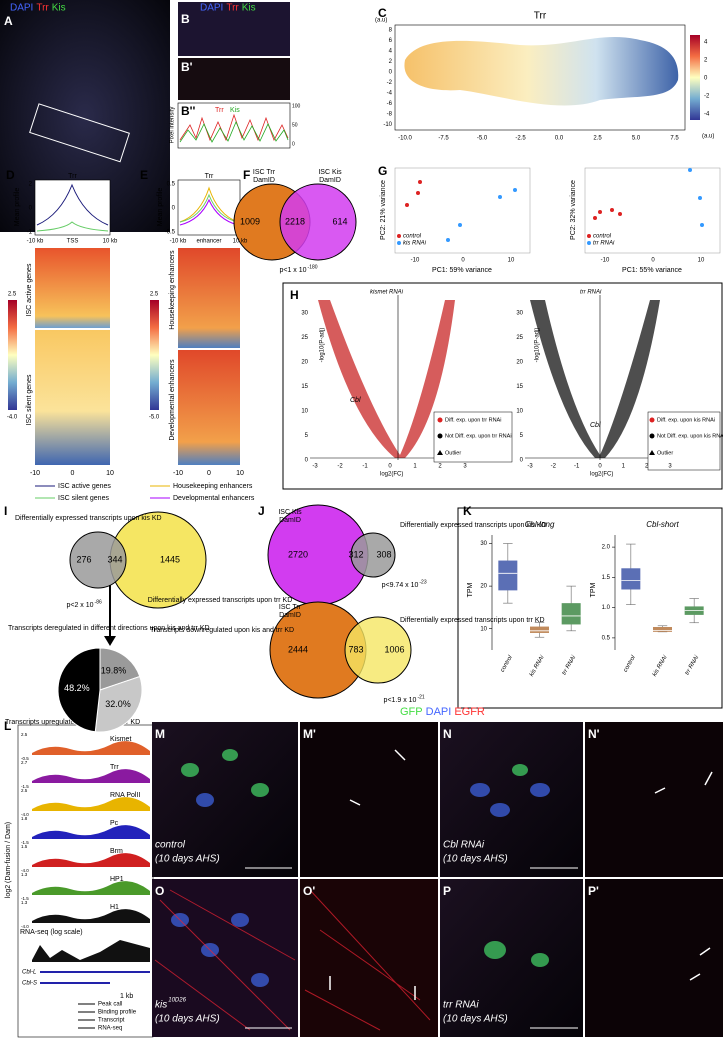 This screenshot has height=1038, width=723. Describe the element at coordinates (10, 175) in the screenshot. I see `panel-label: D` at that location.